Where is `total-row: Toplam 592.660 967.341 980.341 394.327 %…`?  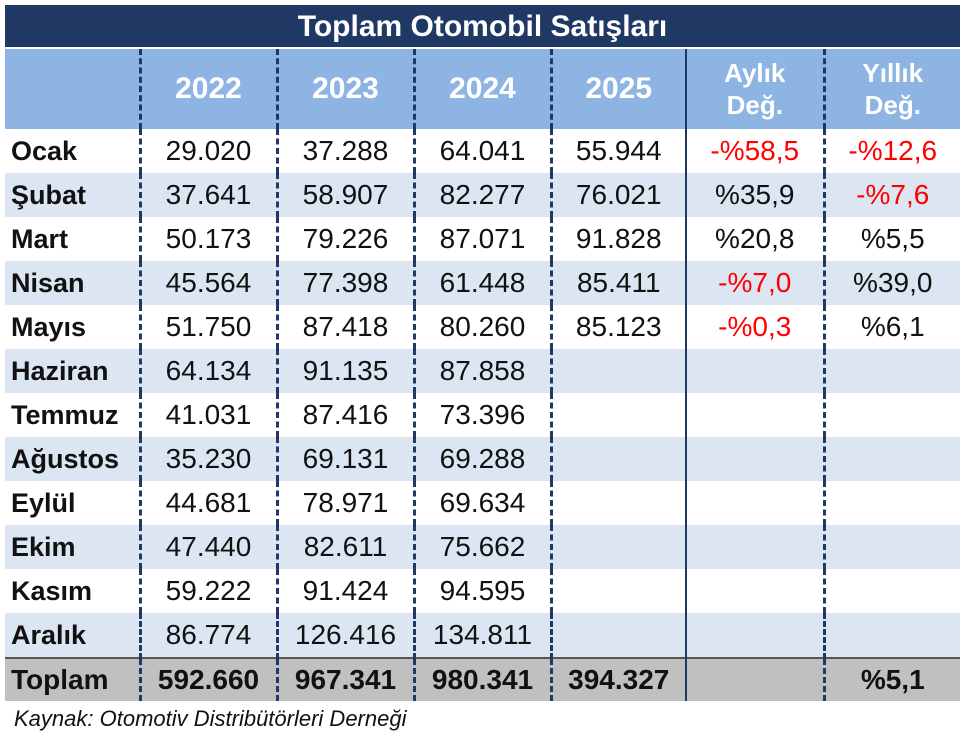
total-row: Toplam 592.660 967.341 980.341 394.327 %… is located at coordinates (482, 679).